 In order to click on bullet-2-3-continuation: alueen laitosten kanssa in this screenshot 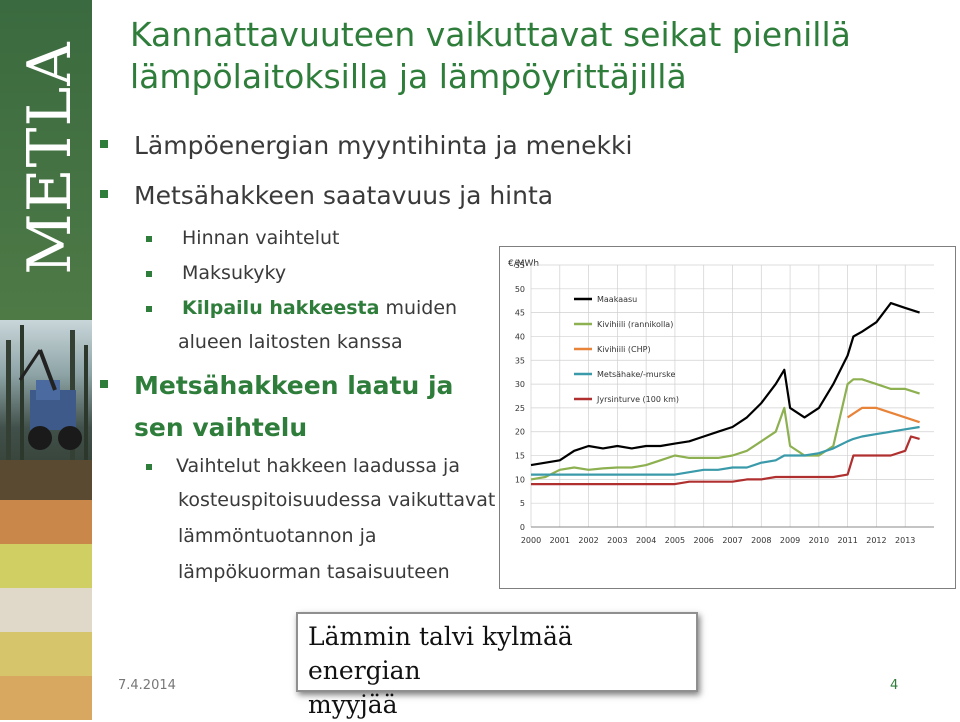, I will do `click(290, 342)`.